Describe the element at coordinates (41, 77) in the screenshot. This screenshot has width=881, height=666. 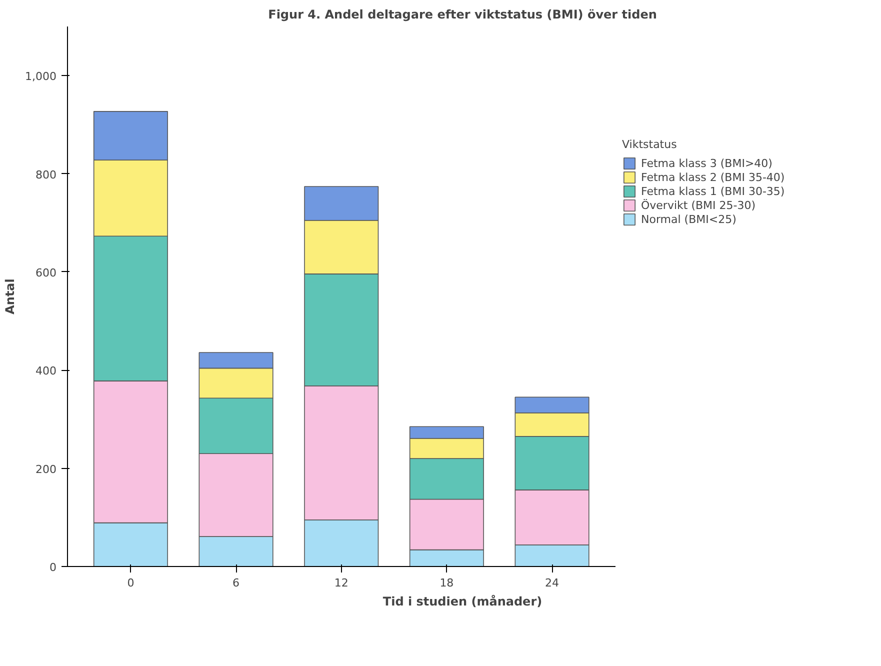
I see `y-tick-label: 1,000` at that location.